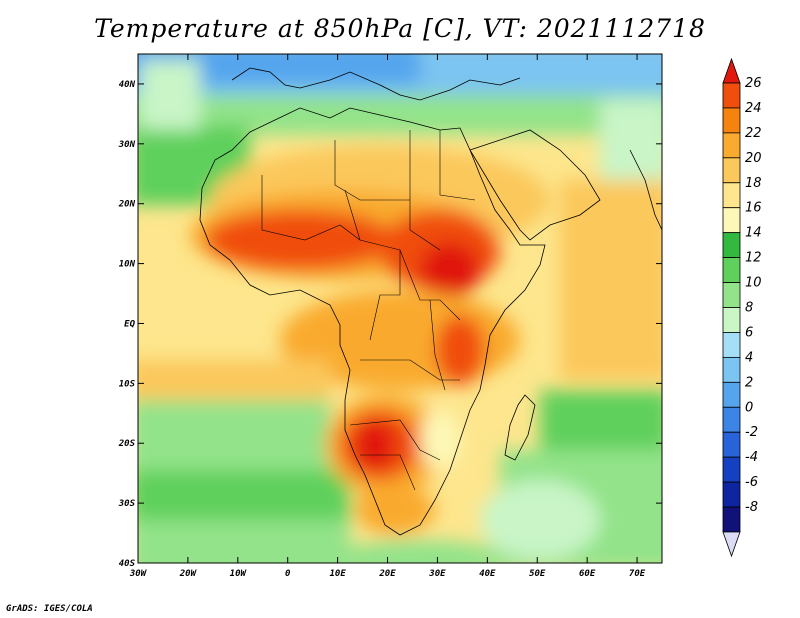 The width and height of the screenshot is (800, 618). Describe the element at coordinates (239, 574) in the screenshot. I see `x-tick-label: 10W` at that location.